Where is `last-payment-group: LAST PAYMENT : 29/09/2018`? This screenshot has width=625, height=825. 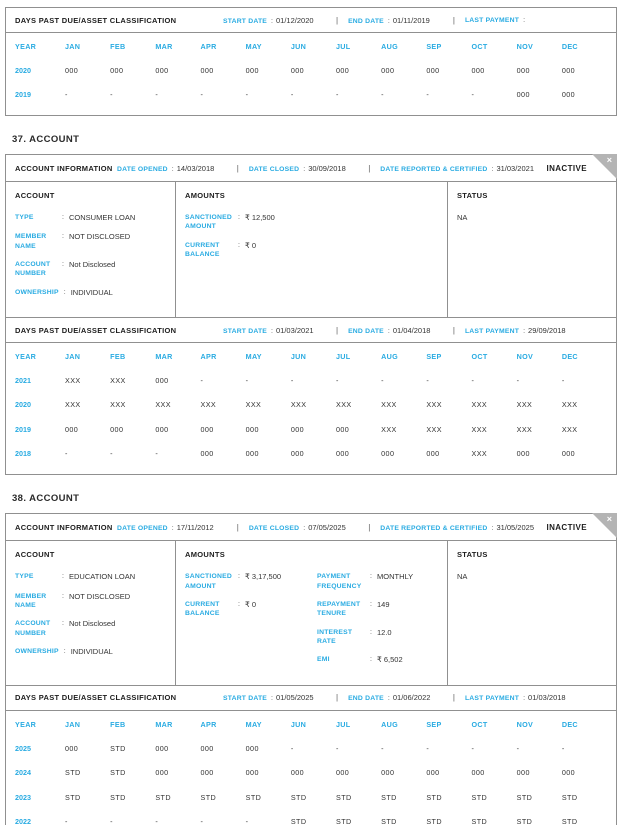
last-payment-group: LAST PAYMENT : 29/09/2018 is located at coordinates (515, 330).